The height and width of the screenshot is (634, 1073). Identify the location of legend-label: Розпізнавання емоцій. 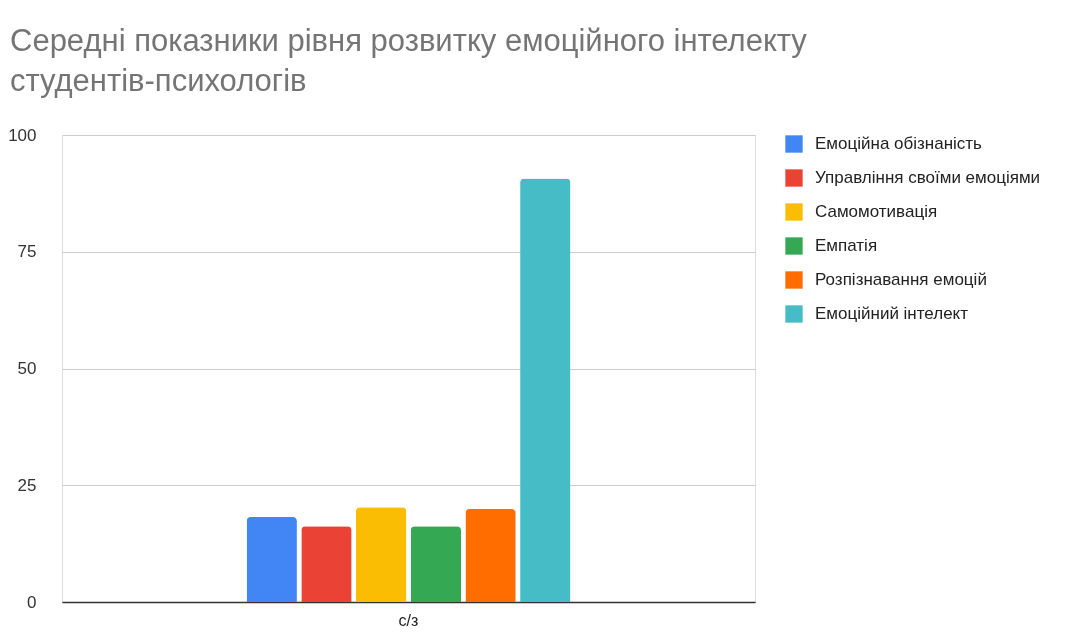
(901, 279).